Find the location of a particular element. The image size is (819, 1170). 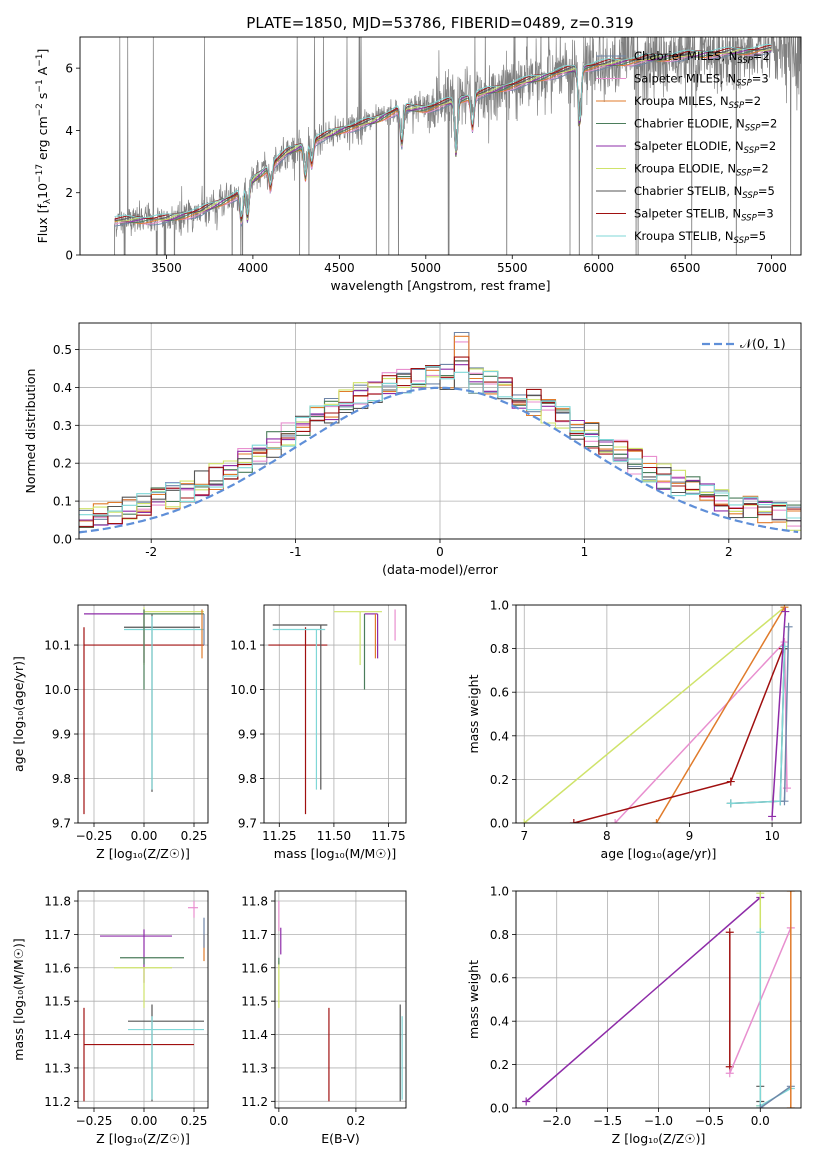

y-label-part: −2 is located at coordinates (40, 109).